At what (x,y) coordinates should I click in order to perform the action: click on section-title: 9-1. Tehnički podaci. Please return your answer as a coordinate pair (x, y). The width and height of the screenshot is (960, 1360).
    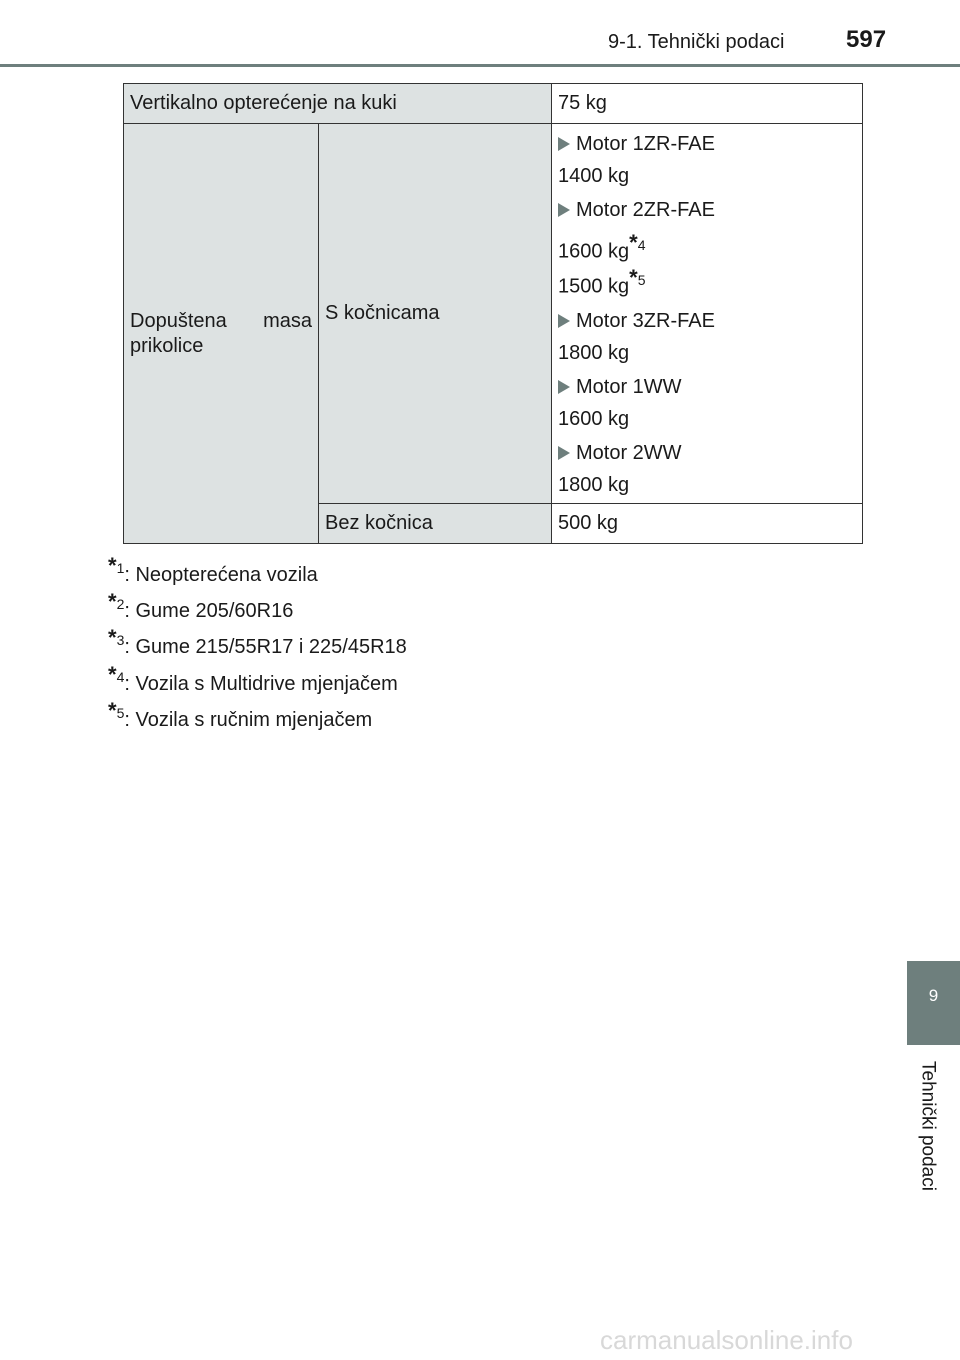
    Looking at the image, I should click on (696, 42).